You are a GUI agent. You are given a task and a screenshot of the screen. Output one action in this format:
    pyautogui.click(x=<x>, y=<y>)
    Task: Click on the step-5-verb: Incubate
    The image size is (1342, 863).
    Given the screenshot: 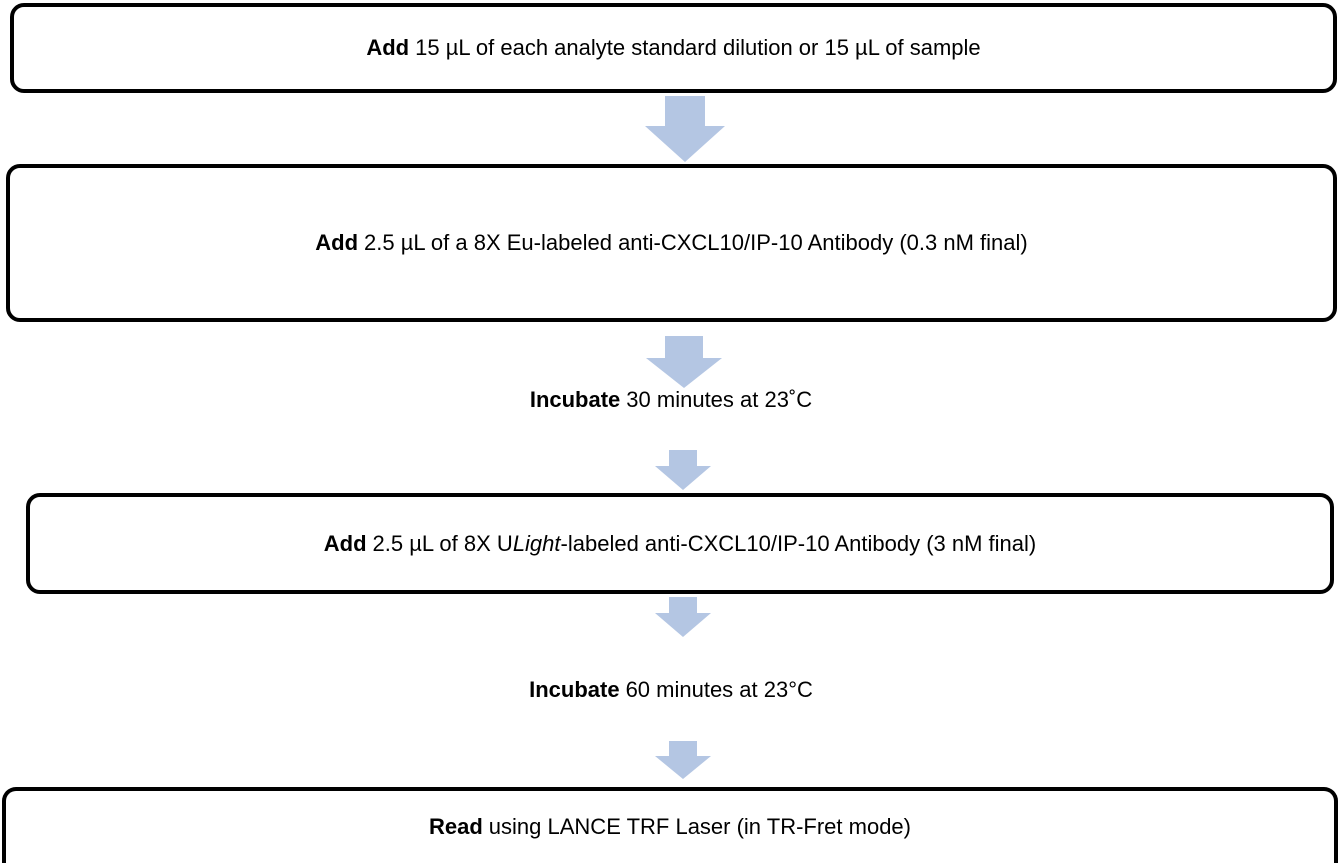 What is the action you would take?
    pyautogui.click(x=574, y=689)
    